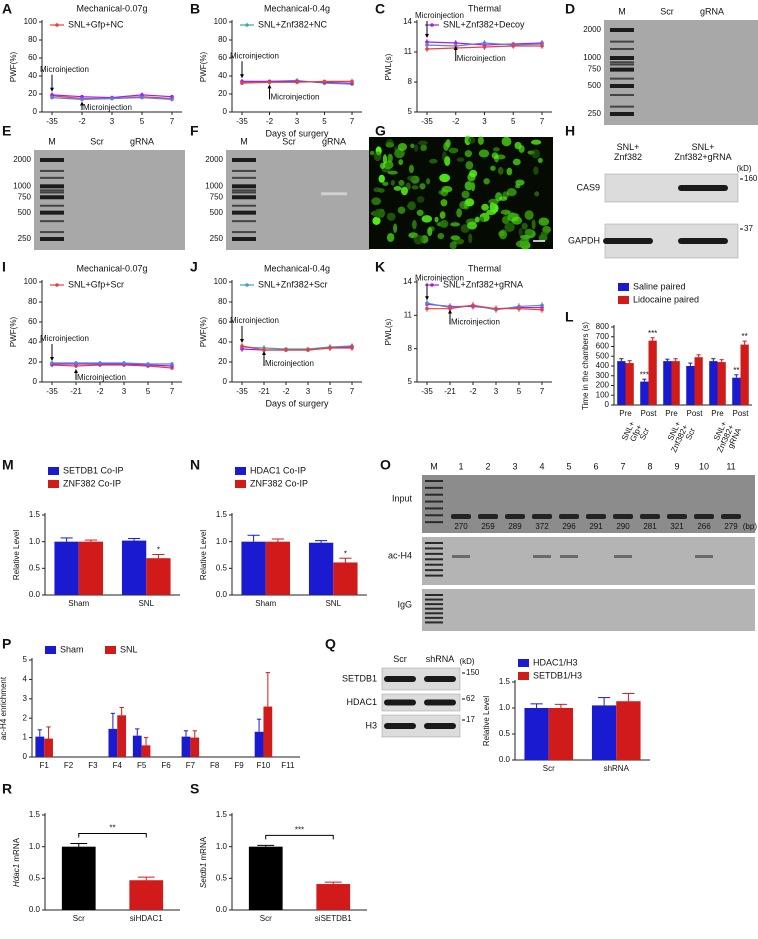  Describe the element at coordinates (225, 111) in the screenshot. I see `y-tick-label: 0` at that location.